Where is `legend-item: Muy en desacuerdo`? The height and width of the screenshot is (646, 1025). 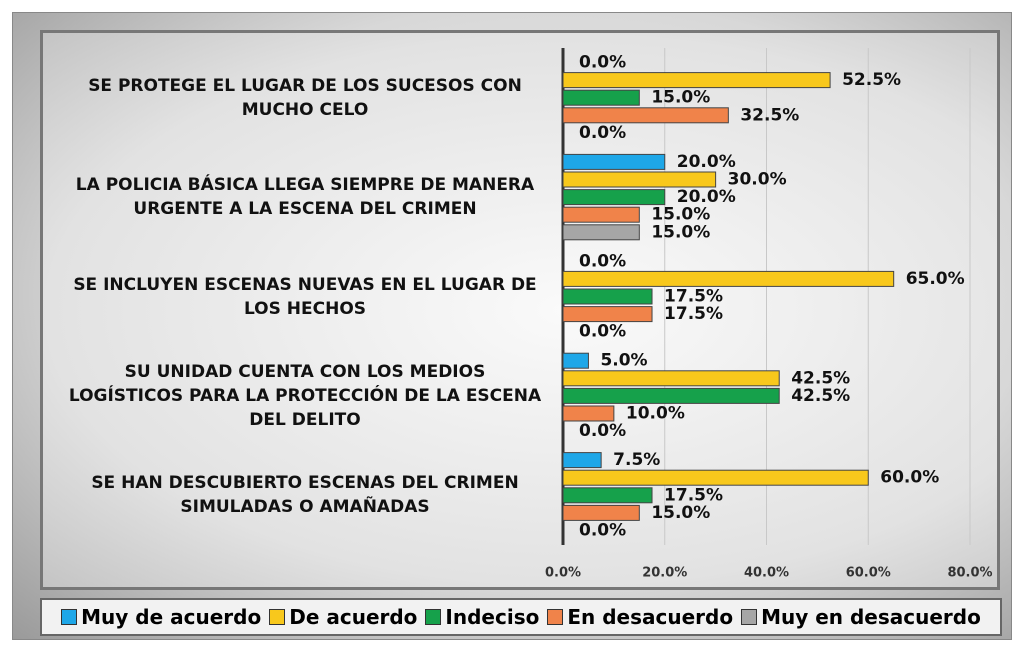
legend-item: Muy en desacuerdo is located at coordinates (861, 617).